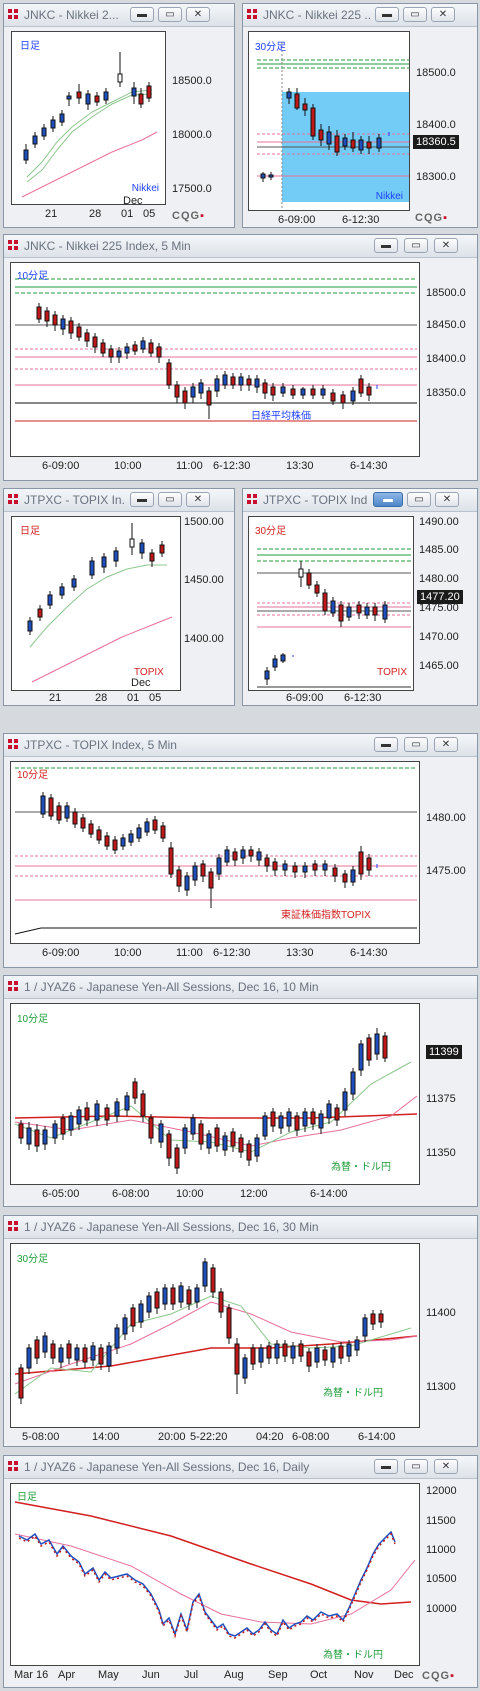  What do you see at coordinates (439, 637) in the screenshot?
I see `y-tick: 1470.00` at bounding box center [439, 637].